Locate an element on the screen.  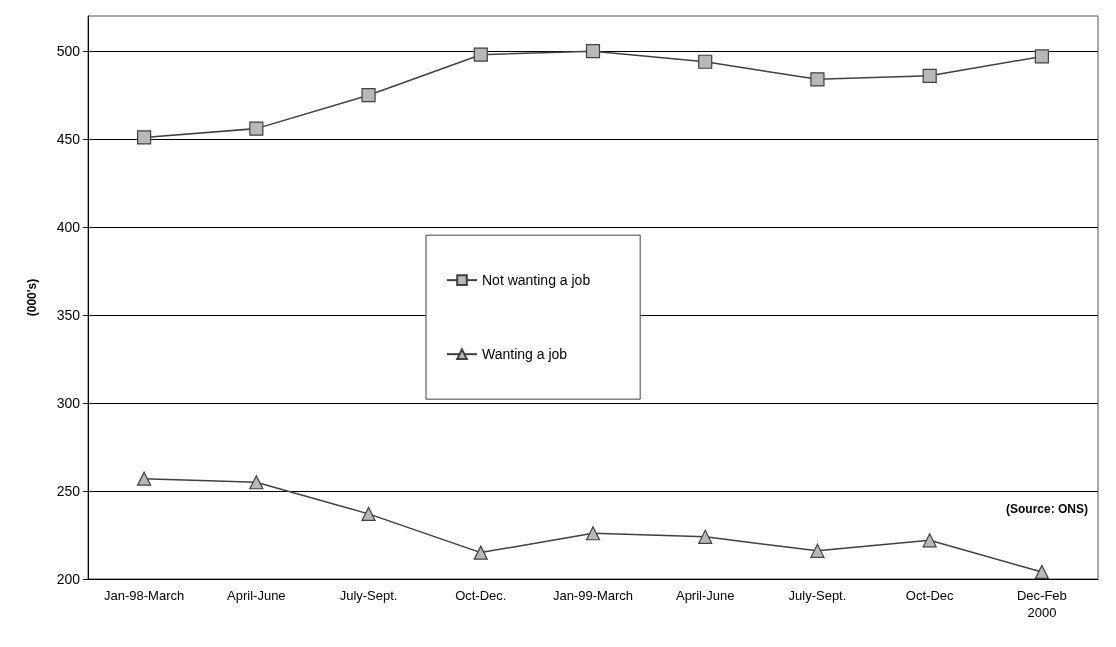
y-tick-label: 200 is located at coordinates (68, 579).